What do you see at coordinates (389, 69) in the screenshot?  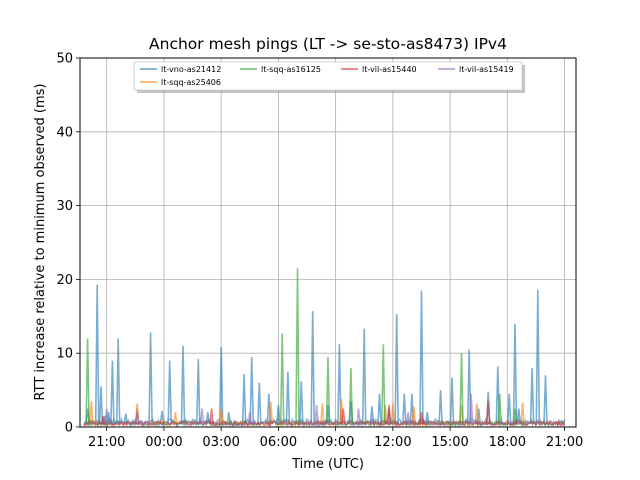 I see `legend-label: lt-vil-as15440` at bounding box center [389, 69].